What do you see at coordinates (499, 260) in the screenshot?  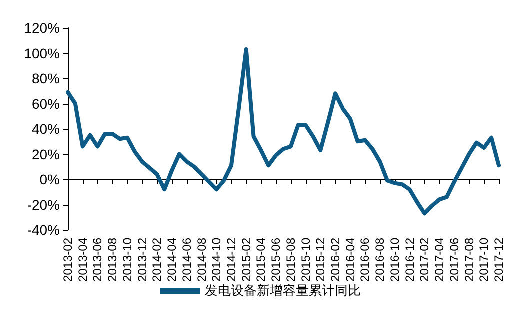 I see `x-tick-label: 2017-12` at bounding box center [499, 260].